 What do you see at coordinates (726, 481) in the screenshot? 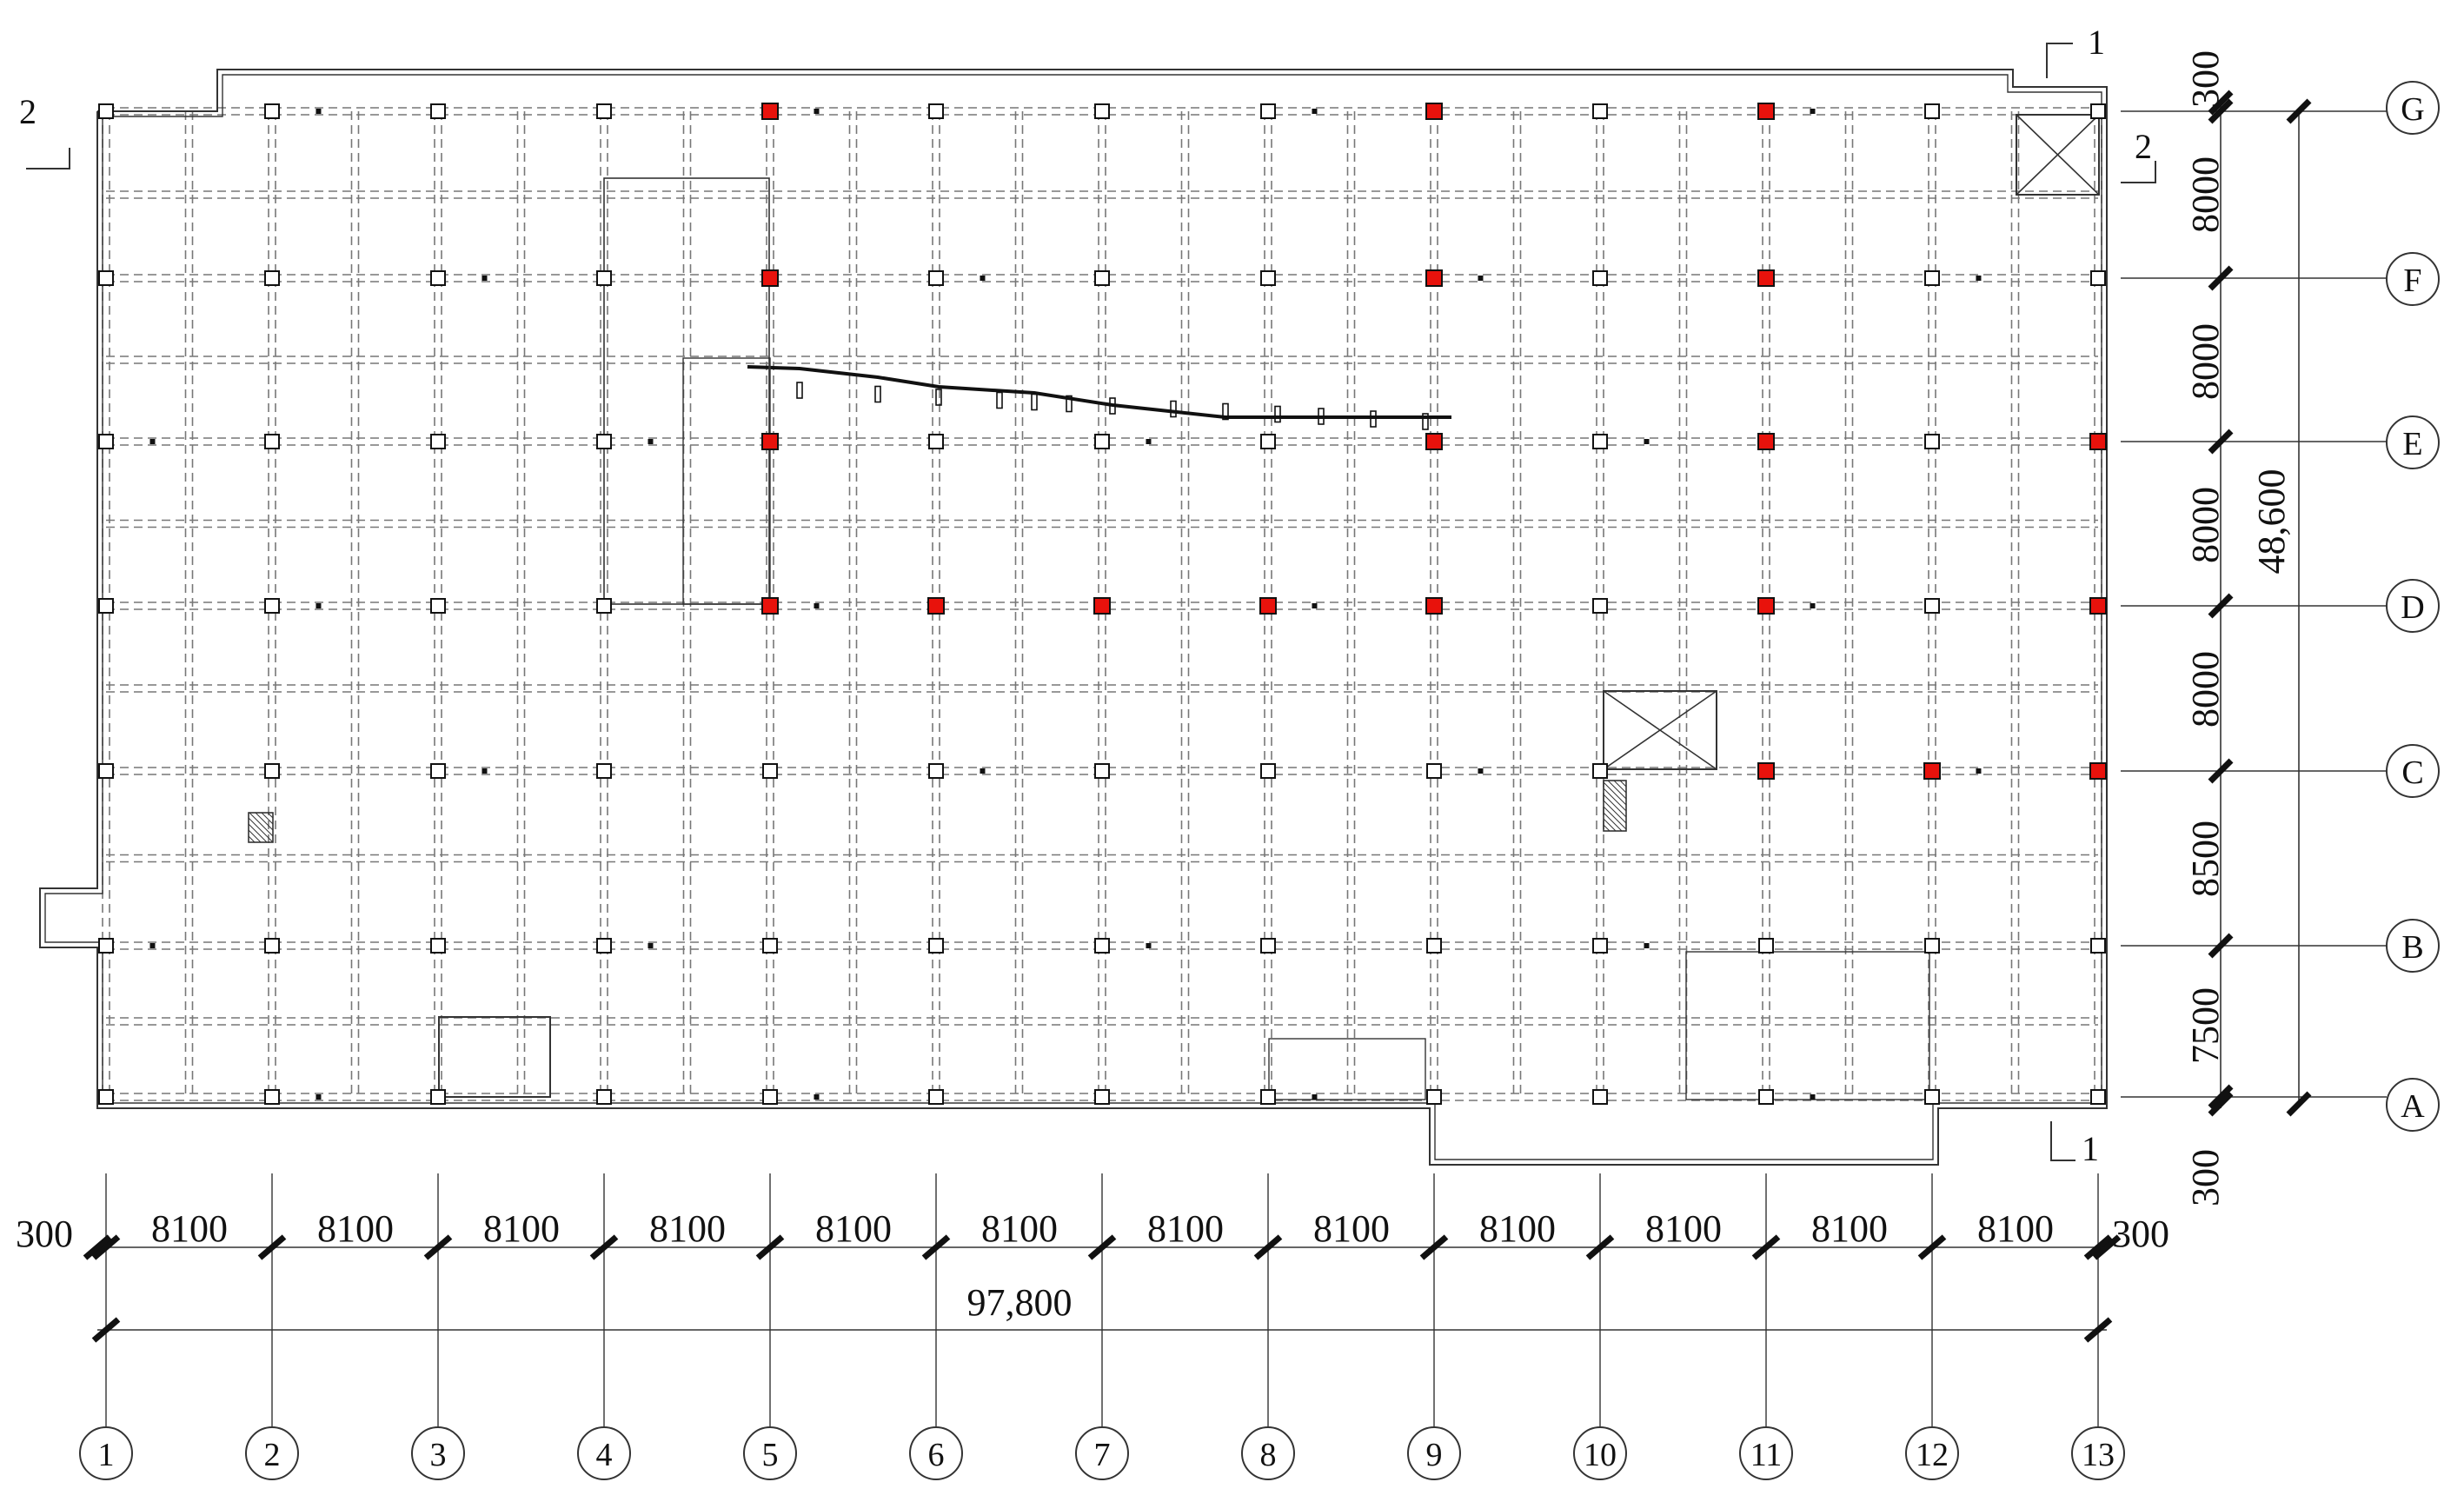
I see `room-core-inner` at bounding box center [726, 481].